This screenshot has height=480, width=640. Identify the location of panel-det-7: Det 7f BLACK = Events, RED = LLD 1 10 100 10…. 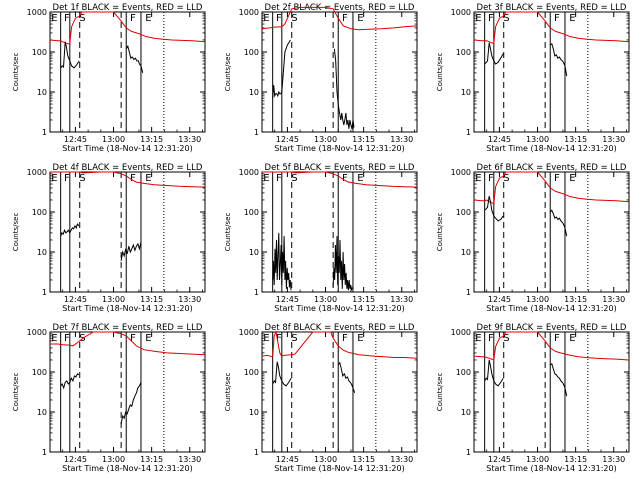
(109, 398).